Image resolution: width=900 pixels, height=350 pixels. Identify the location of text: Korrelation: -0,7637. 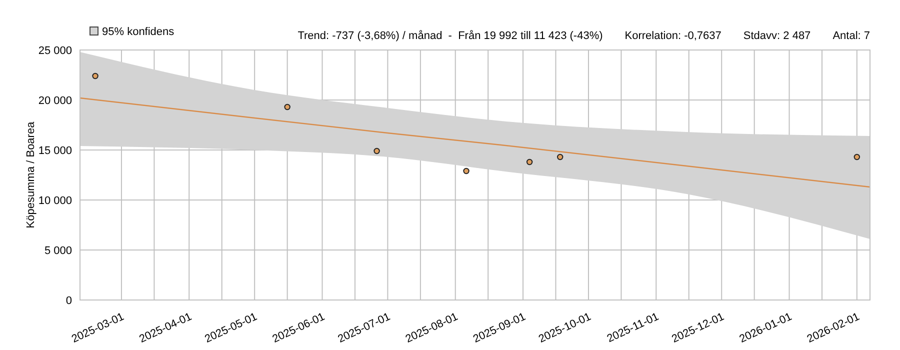
(673, 36).